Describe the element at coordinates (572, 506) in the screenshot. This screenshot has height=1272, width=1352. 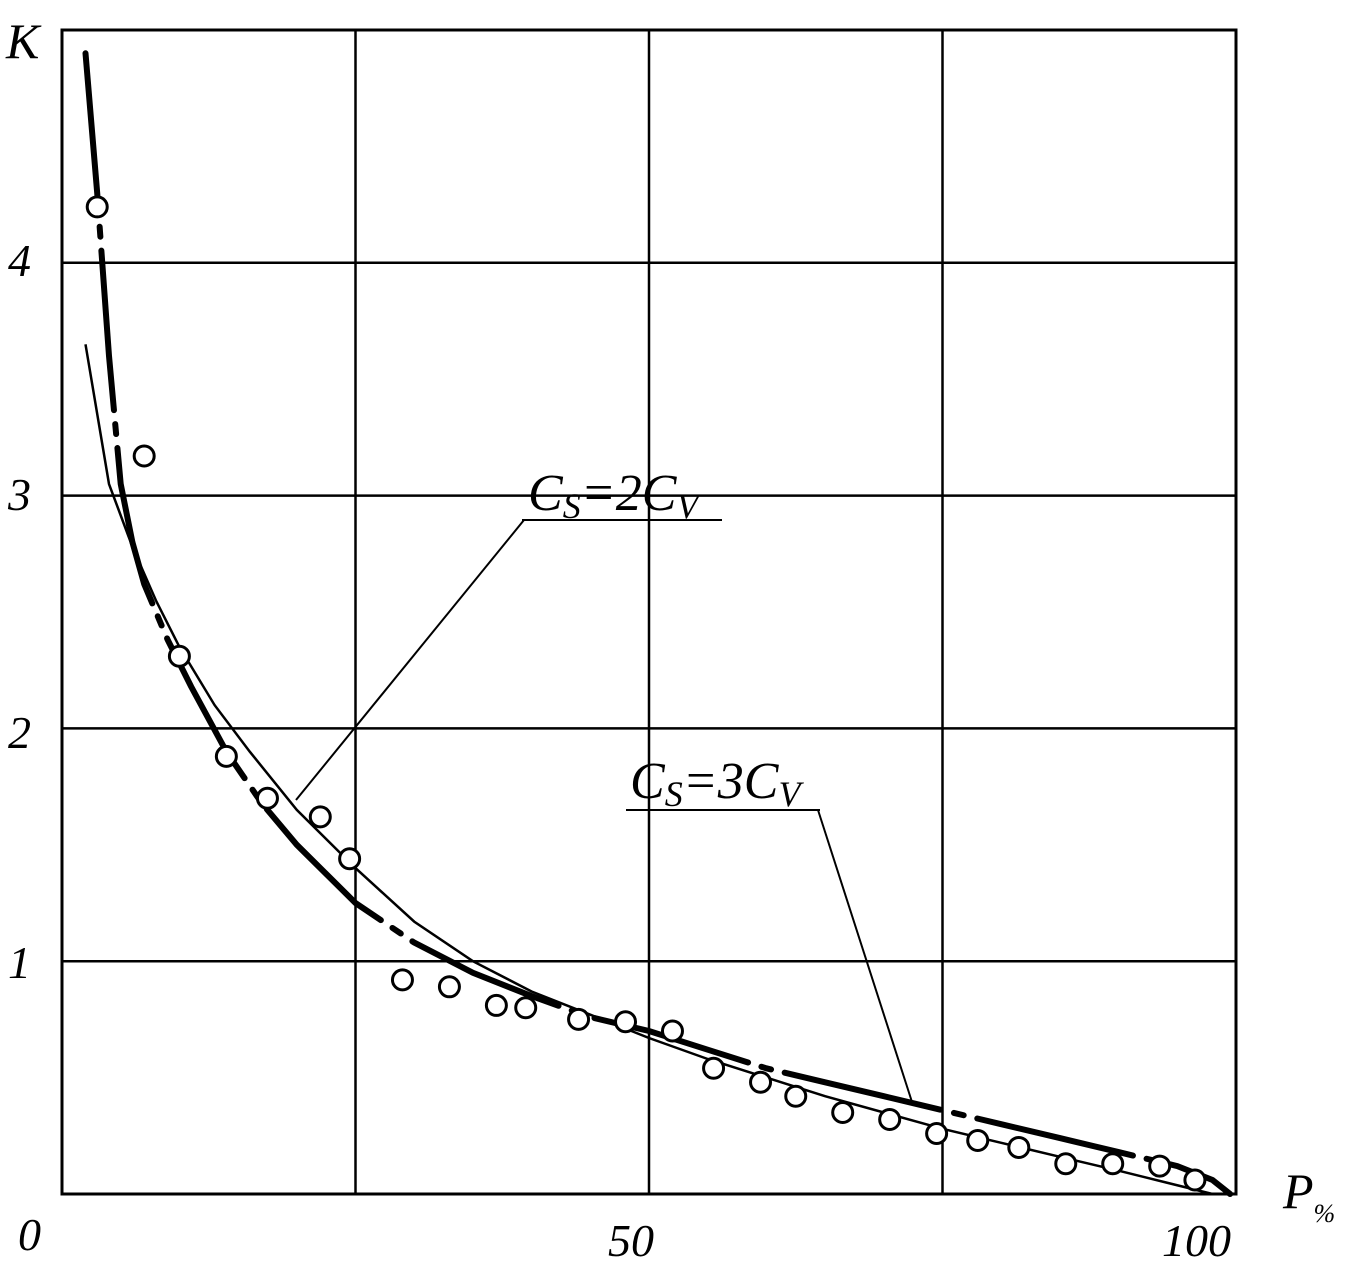
I see `curve-label-cs-2cv-sub1: S` at that location.